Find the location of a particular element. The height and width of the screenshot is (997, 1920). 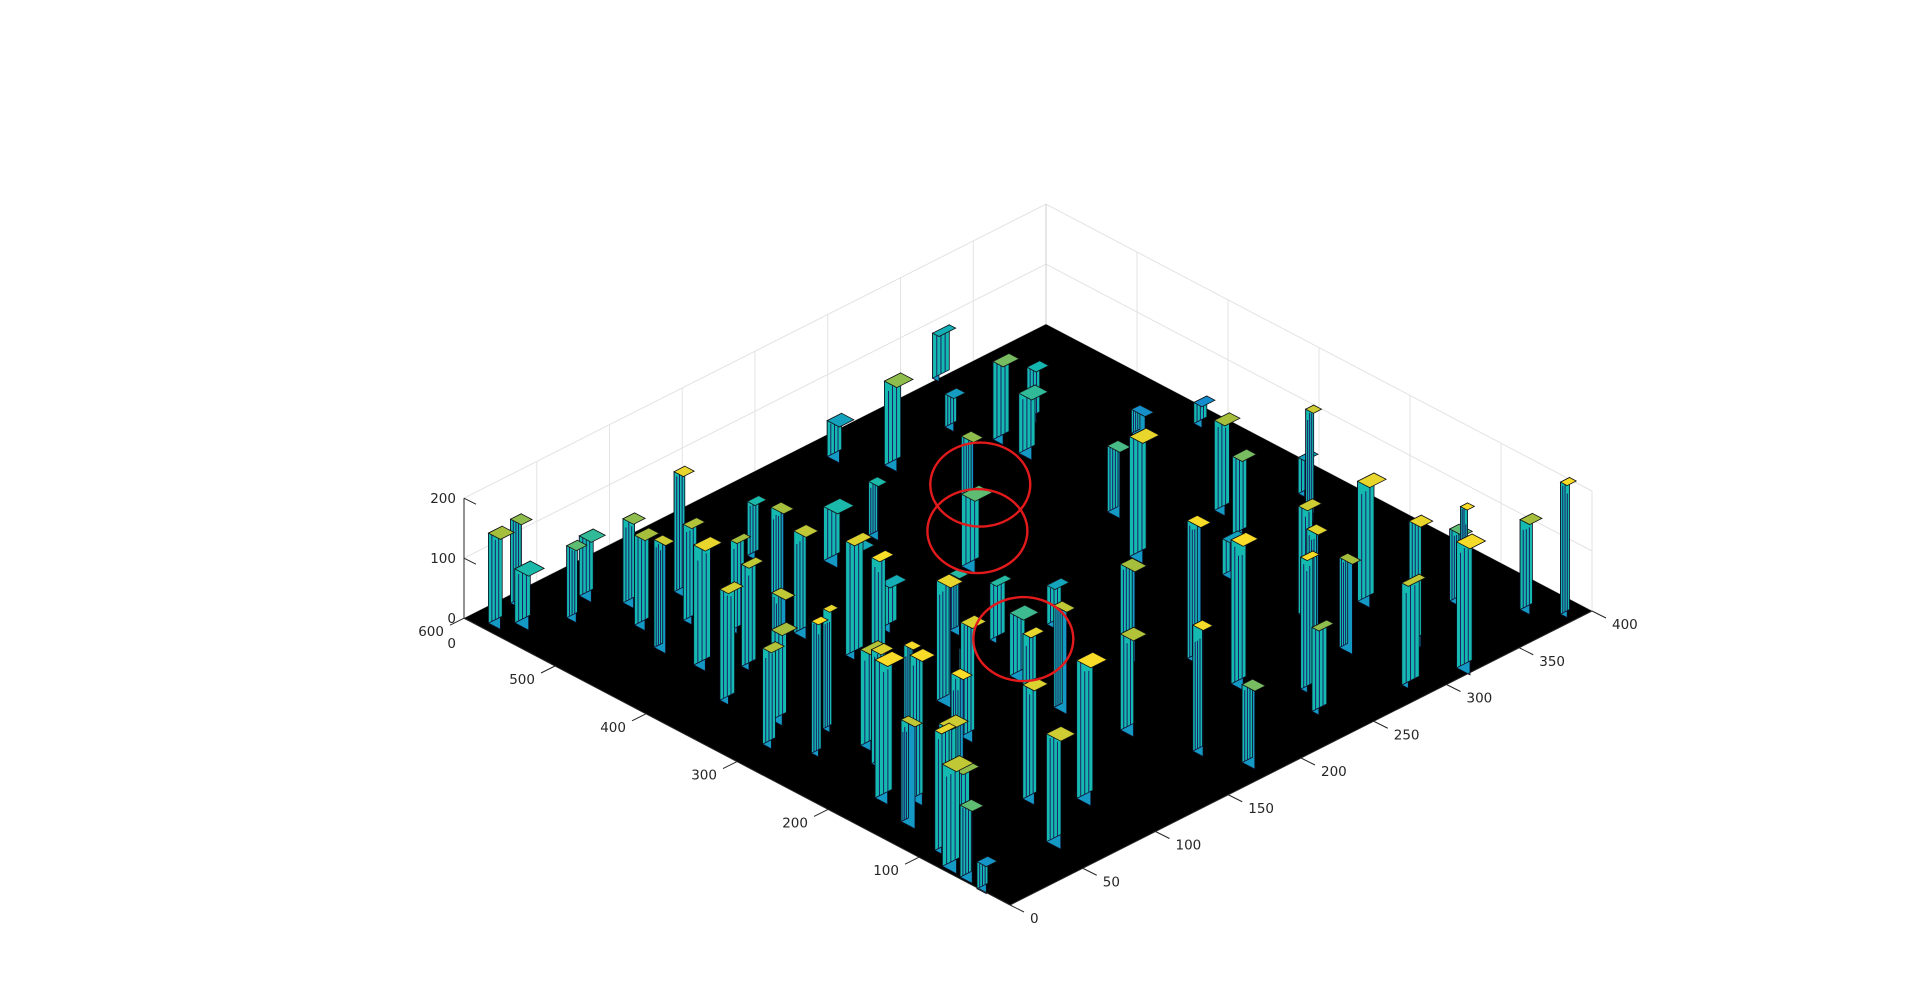

y-tick-label: 200 is located at coordinates (1334, 772).